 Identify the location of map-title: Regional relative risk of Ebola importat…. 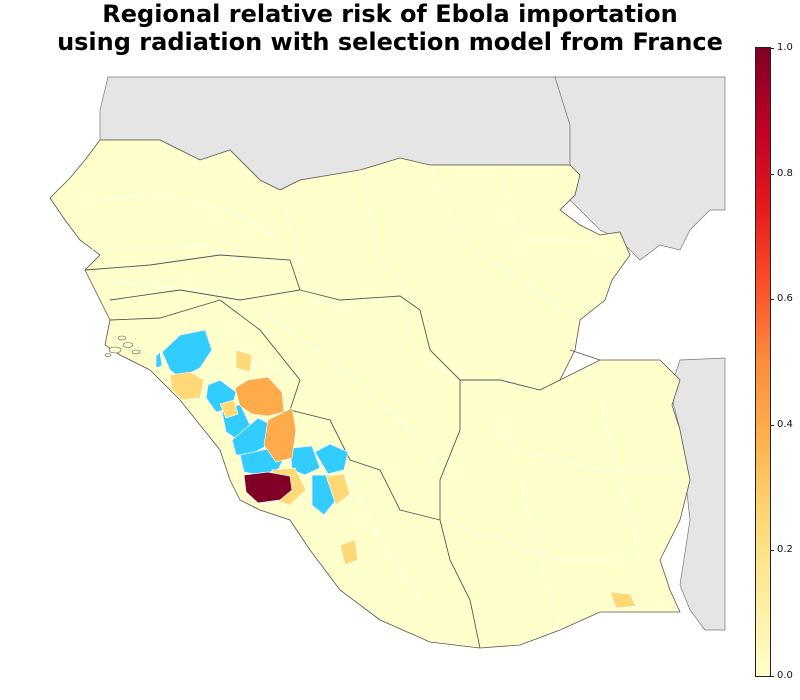
(390, 28).